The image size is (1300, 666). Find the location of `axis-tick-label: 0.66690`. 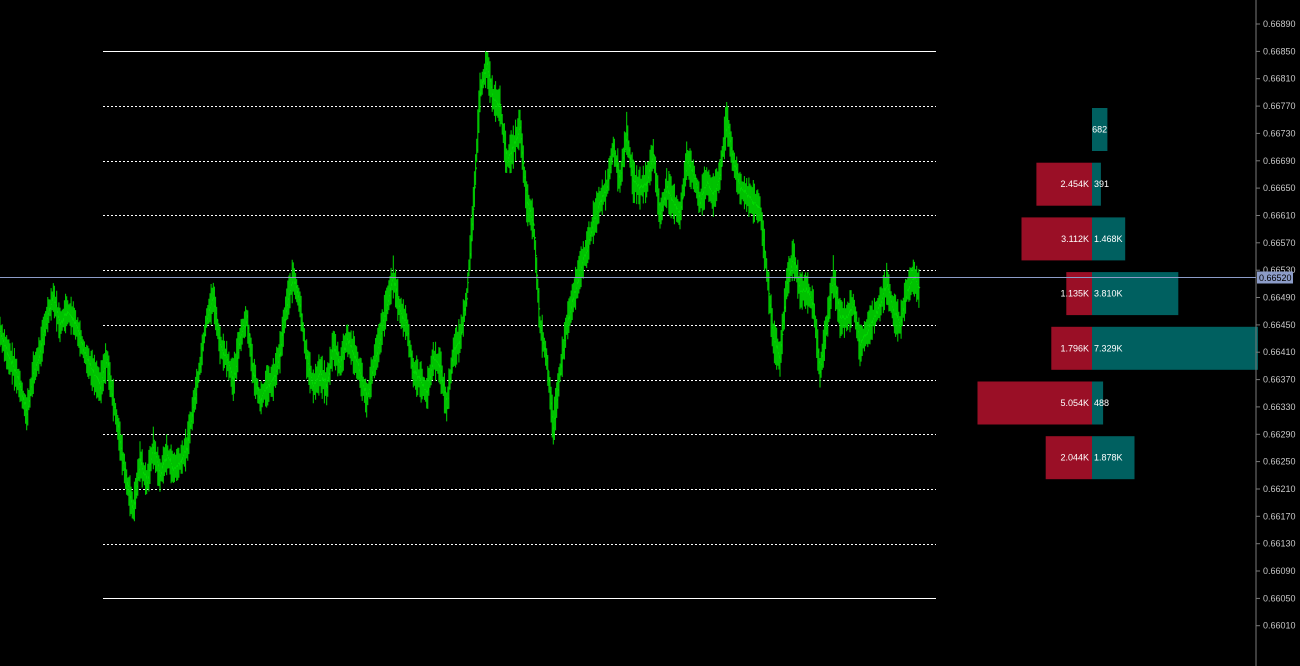

axis-tick-label: 0.66690 is located at coordinates (1279, 161).